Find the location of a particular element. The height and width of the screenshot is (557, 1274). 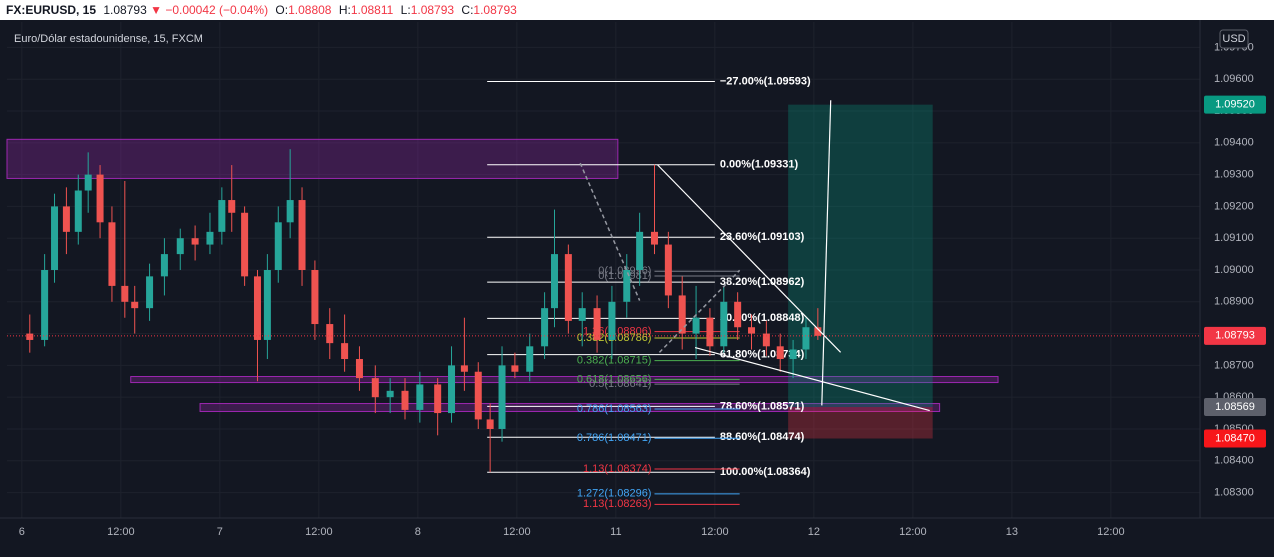

x-tick-label: 8 is located at coordinates (418, 532).